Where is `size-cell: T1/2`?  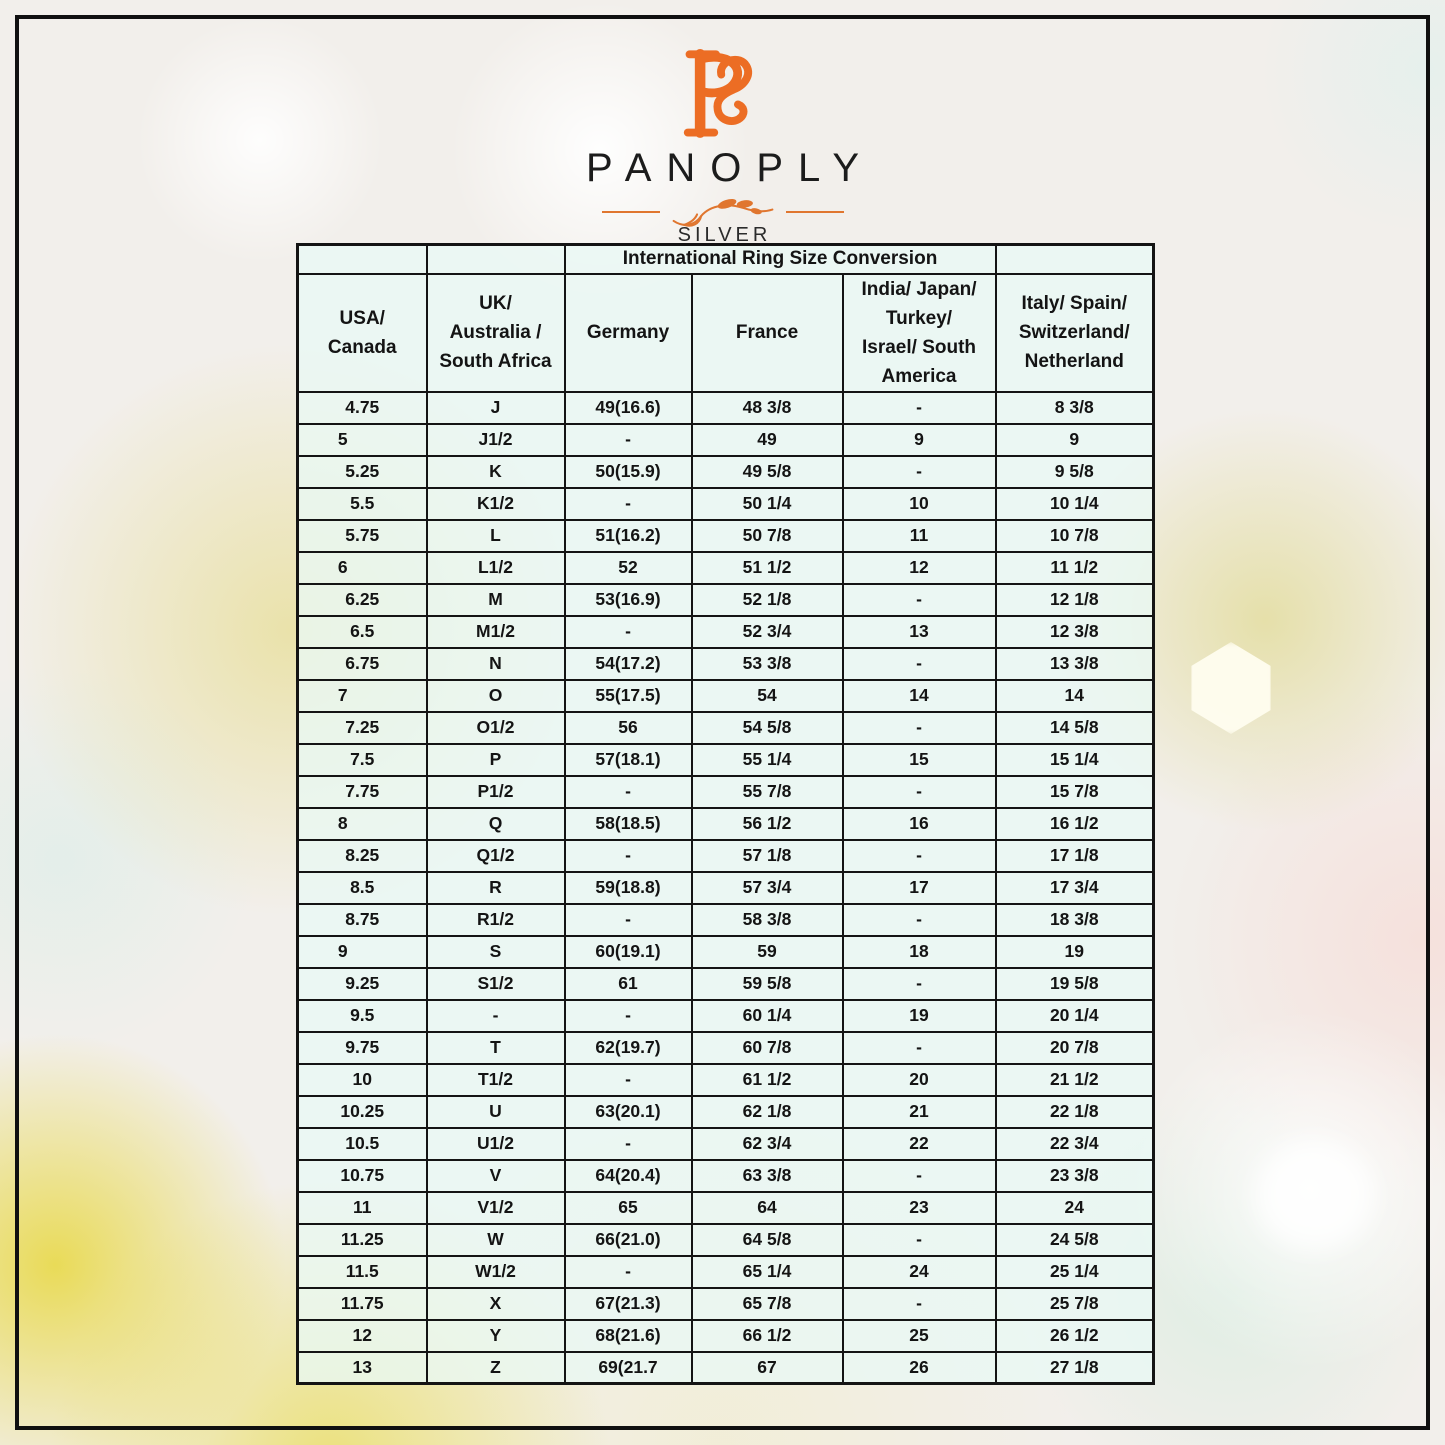
size-cell: T1/2 is located at coordinates (495, 1079).